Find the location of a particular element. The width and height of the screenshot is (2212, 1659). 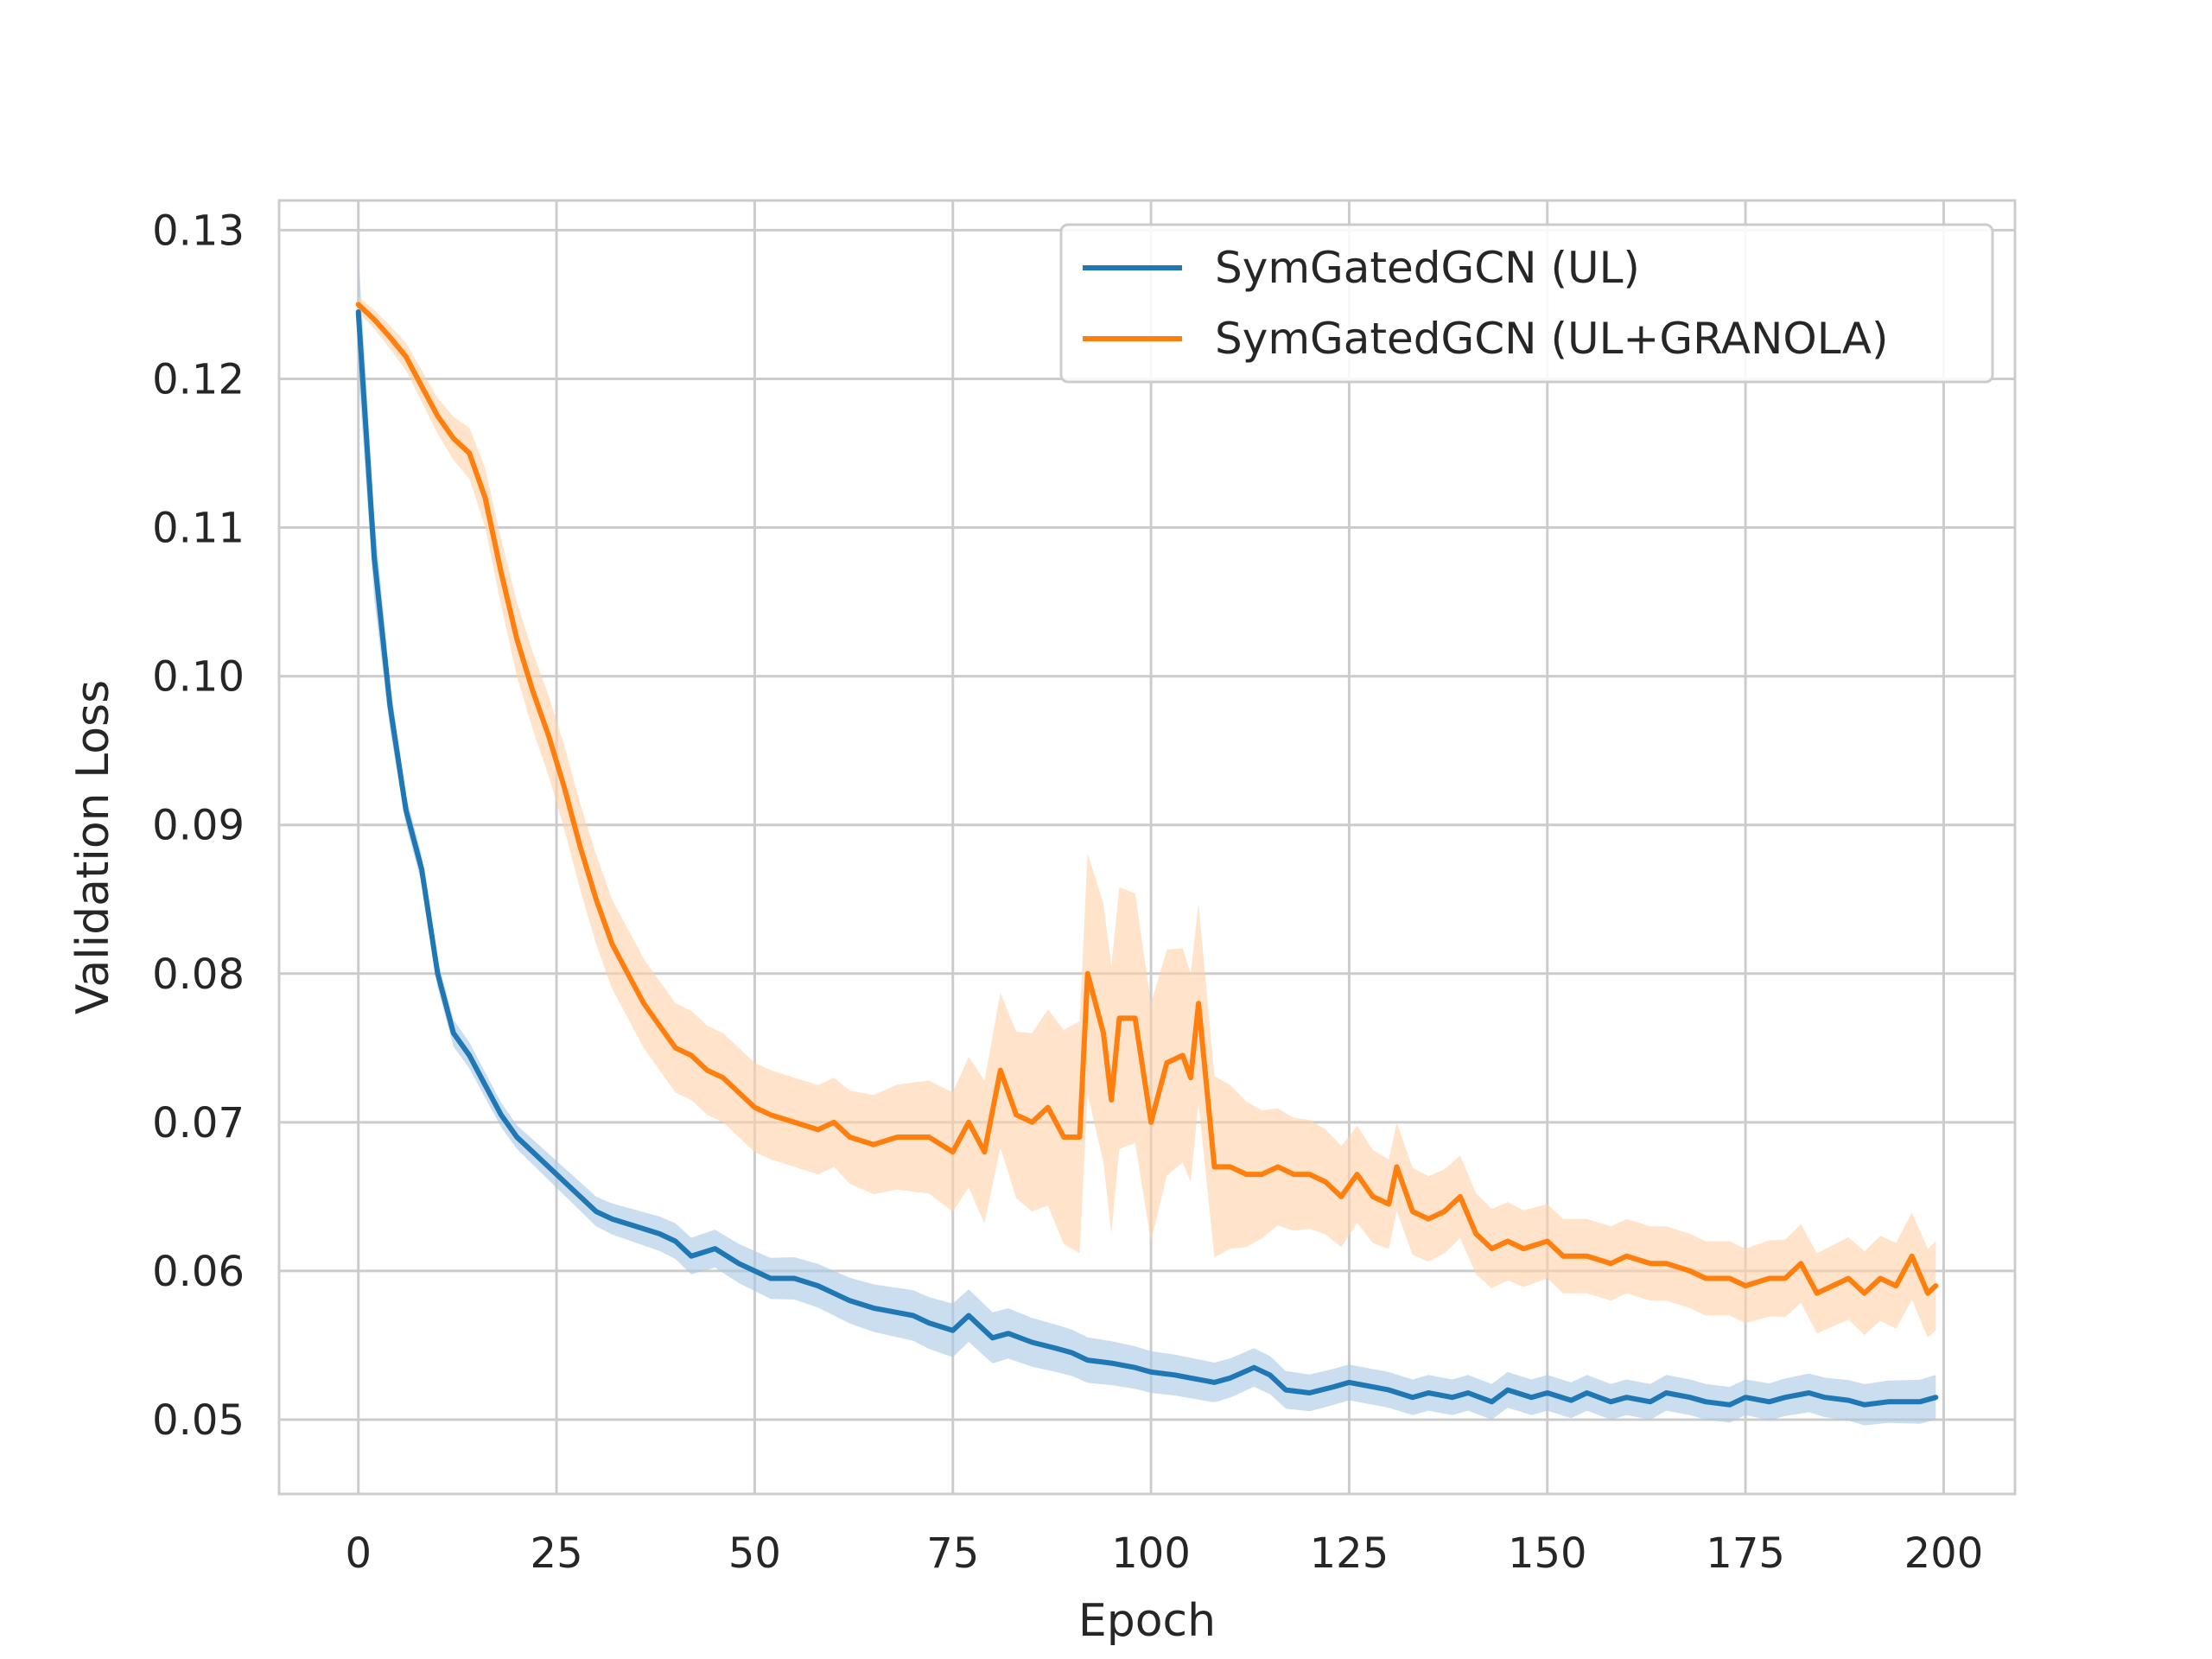

legend: SymGatedGCN (UL) SymGatedGCN (UL+GRANOLA) is located at coordinates (1526, 303).